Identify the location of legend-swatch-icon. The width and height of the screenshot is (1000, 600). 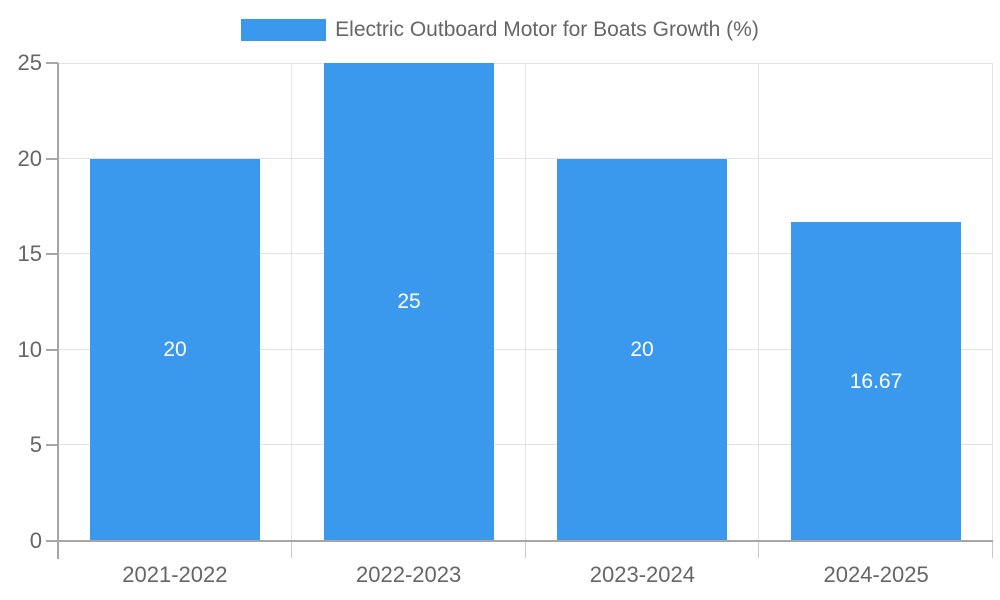
(284, 30).